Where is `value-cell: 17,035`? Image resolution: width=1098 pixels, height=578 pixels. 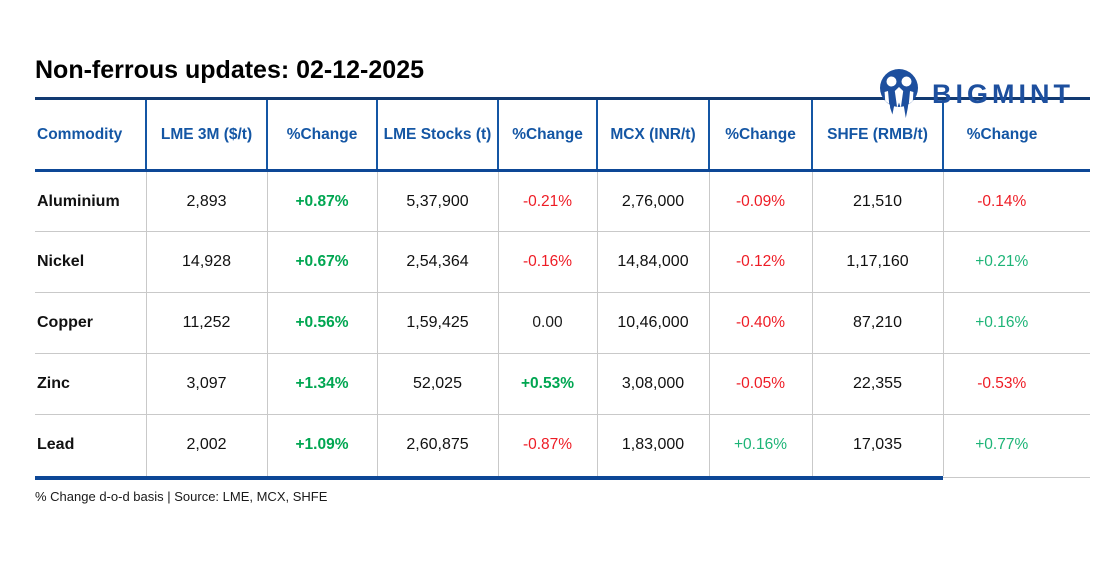 value-cell: 17,035 is located at coordinates (878, 445).